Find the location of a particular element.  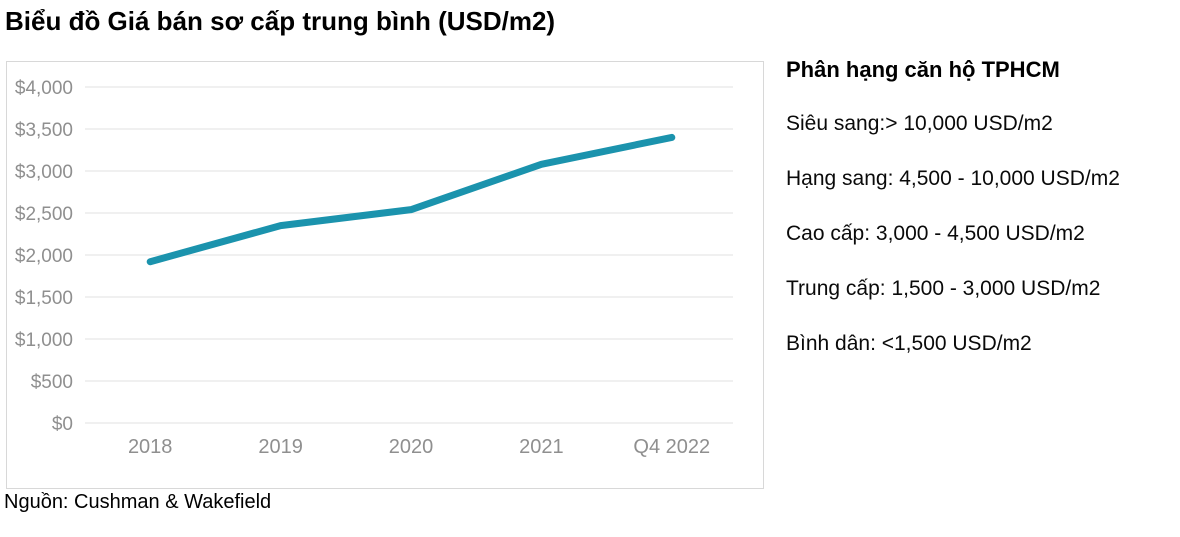

y-tick-label: $0 is located at coordinates (62, 424).